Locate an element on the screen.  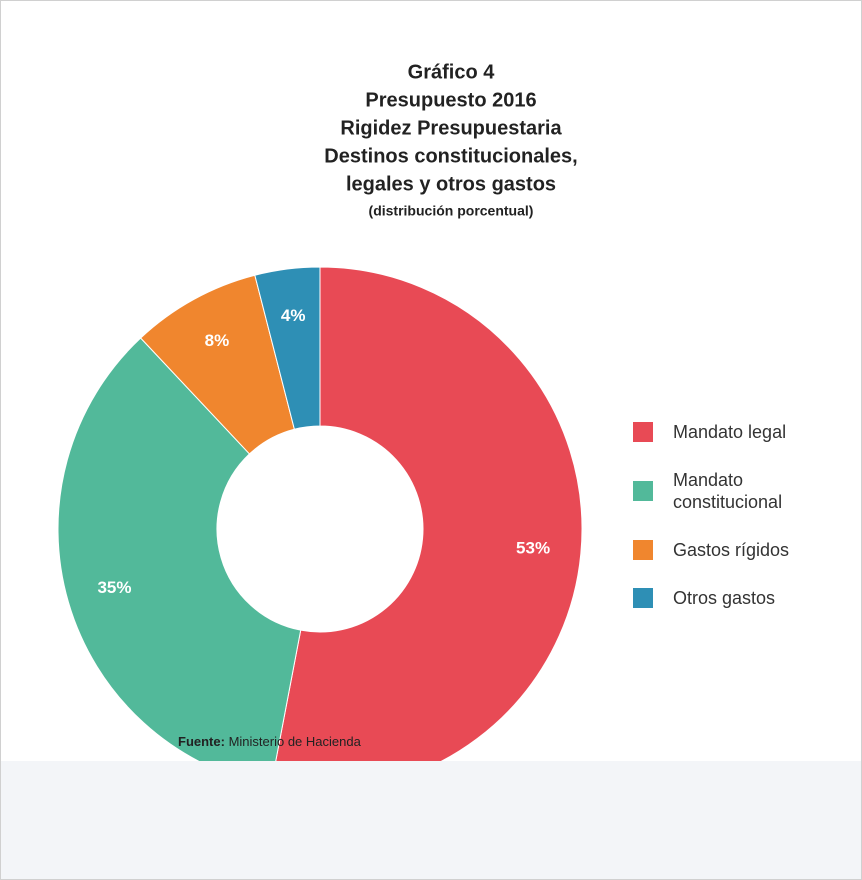
data-label: 53% is located at coordinates (533, 548).